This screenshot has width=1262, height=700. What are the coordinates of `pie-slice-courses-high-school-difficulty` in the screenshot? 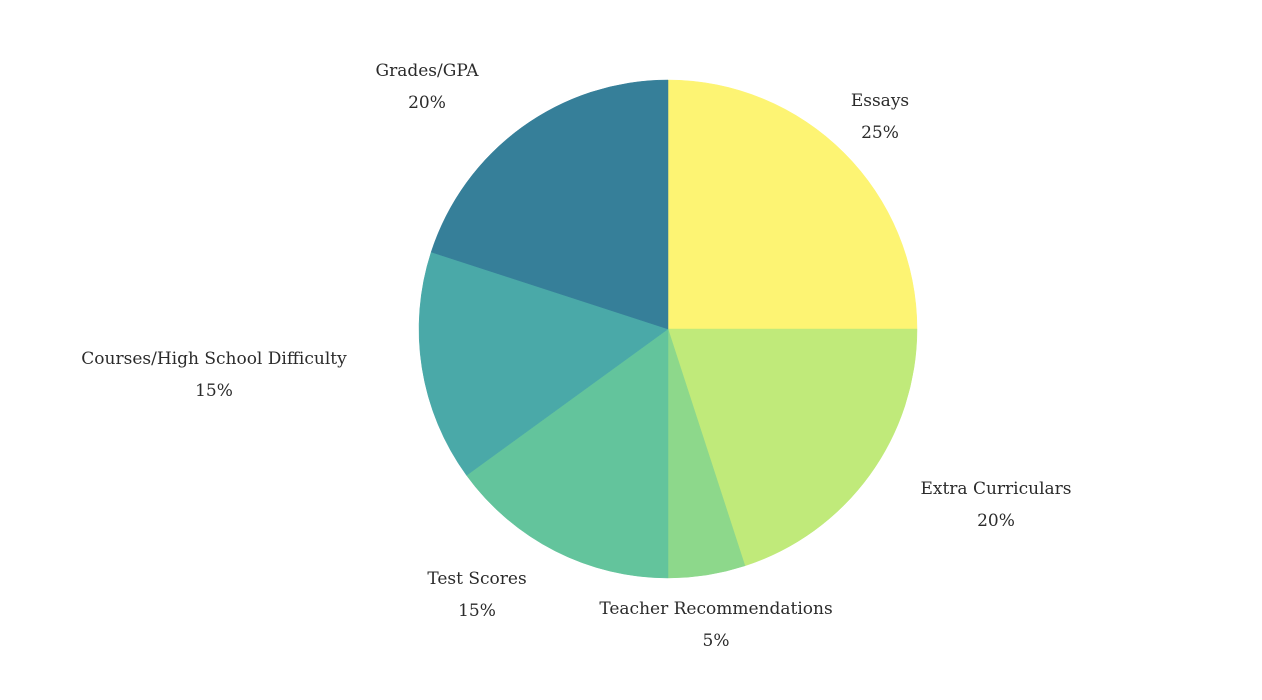 It's located at (543, 363).